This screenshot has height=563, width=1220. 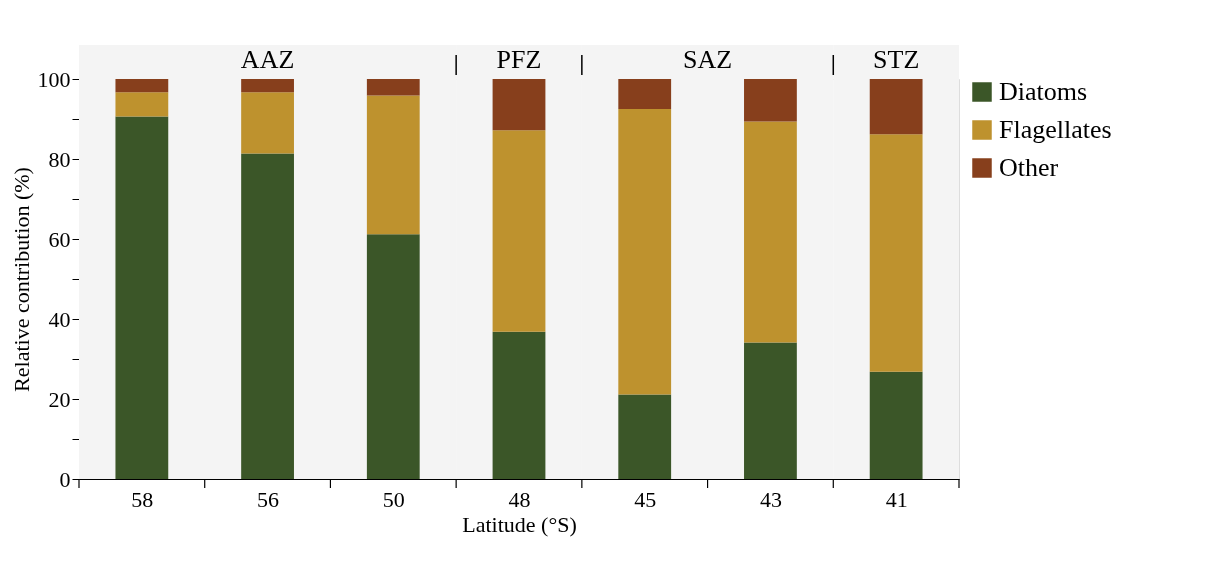 I want to click on y-tick-label: 60, so click(x=59, y=239).